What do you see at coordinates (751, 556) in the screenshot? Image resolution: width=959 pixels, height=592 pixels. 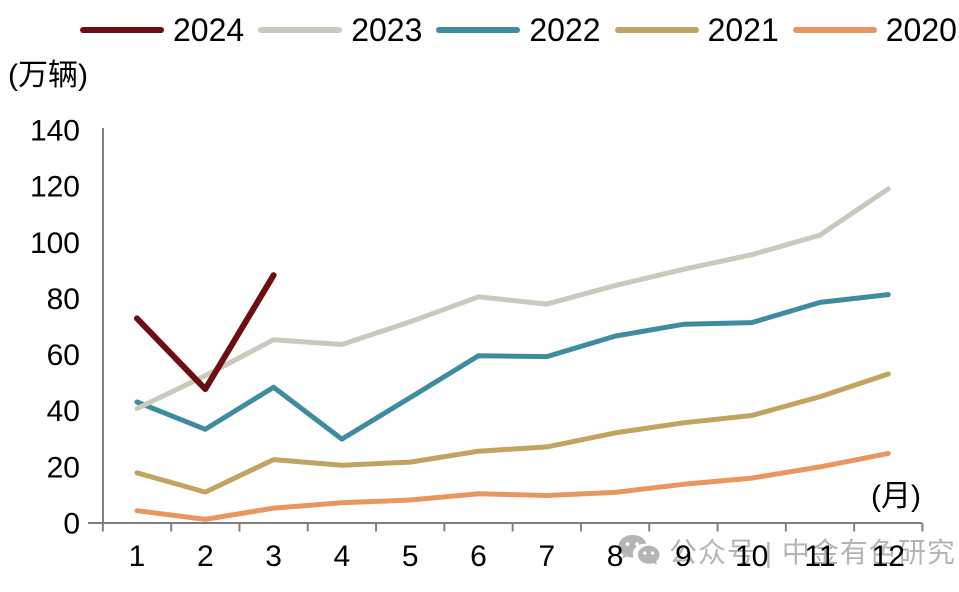 I see `x-tick-label: 10` at bounding box center [751, 556].